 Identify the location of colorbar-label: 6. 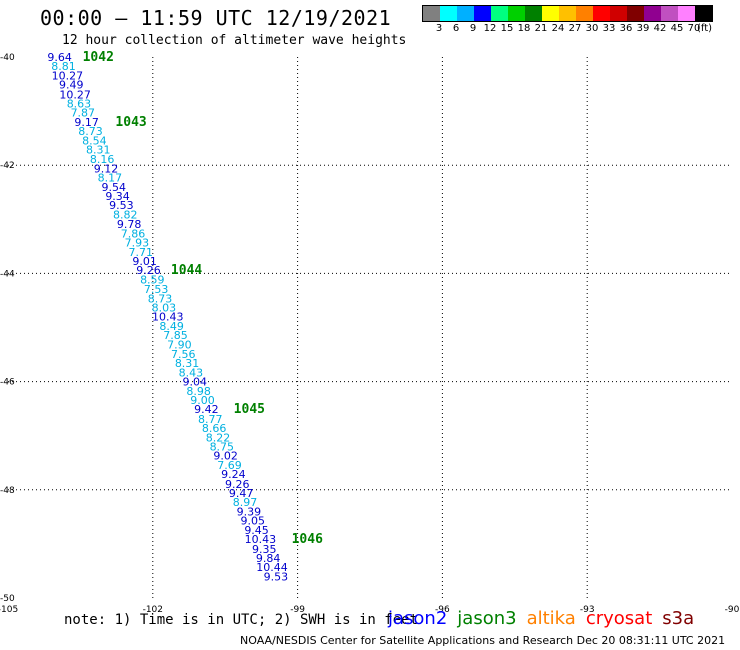
(456, 28).